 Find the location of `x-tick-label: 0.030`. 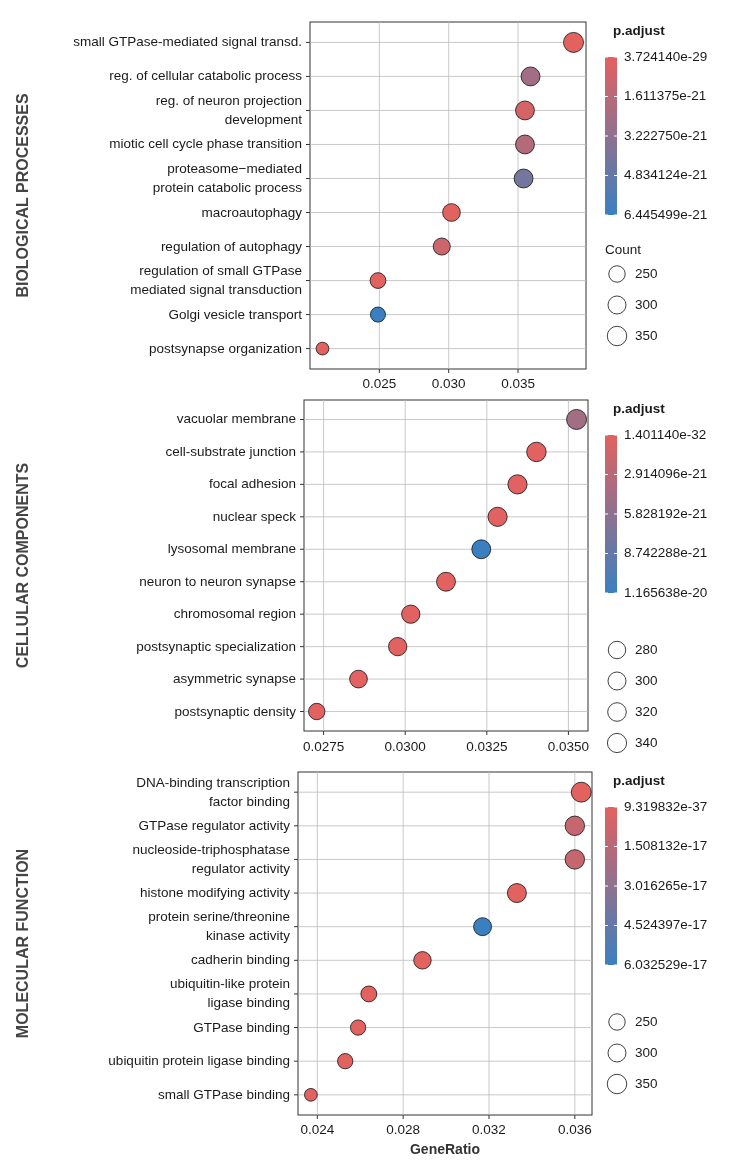

x-tick-label: 0.030 is located at coordinates (448, 383).